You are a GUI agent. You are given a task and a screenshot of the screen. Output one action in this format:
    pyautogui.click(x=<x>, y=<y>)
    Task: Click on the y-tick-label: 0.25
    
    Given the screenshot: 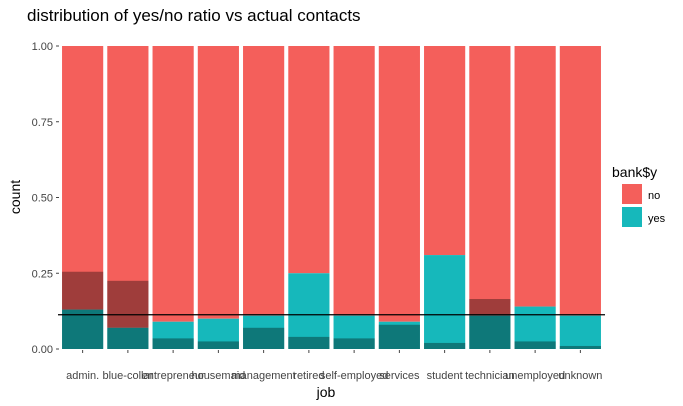 What is the action you would take?
    pyautogui.click(x=42, y=274)
    